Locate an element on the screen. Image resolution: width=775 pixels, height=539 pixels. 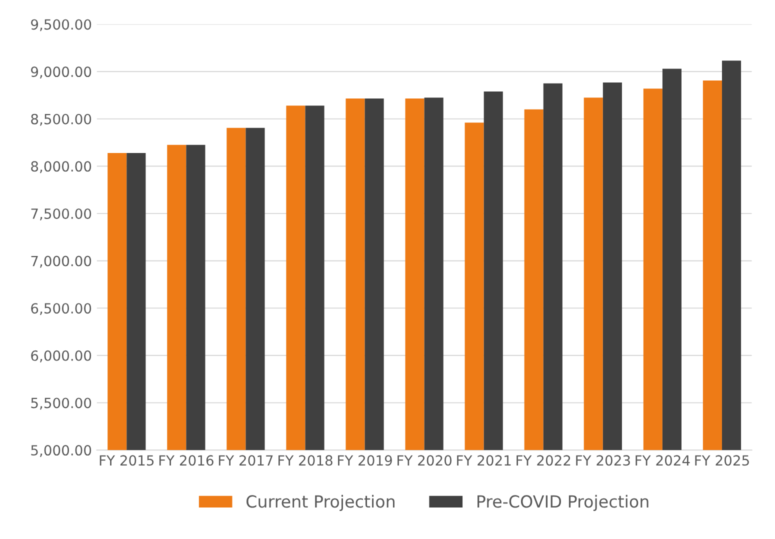
y-tick-label: 7,500.00 is located at coordinates (61, 214).